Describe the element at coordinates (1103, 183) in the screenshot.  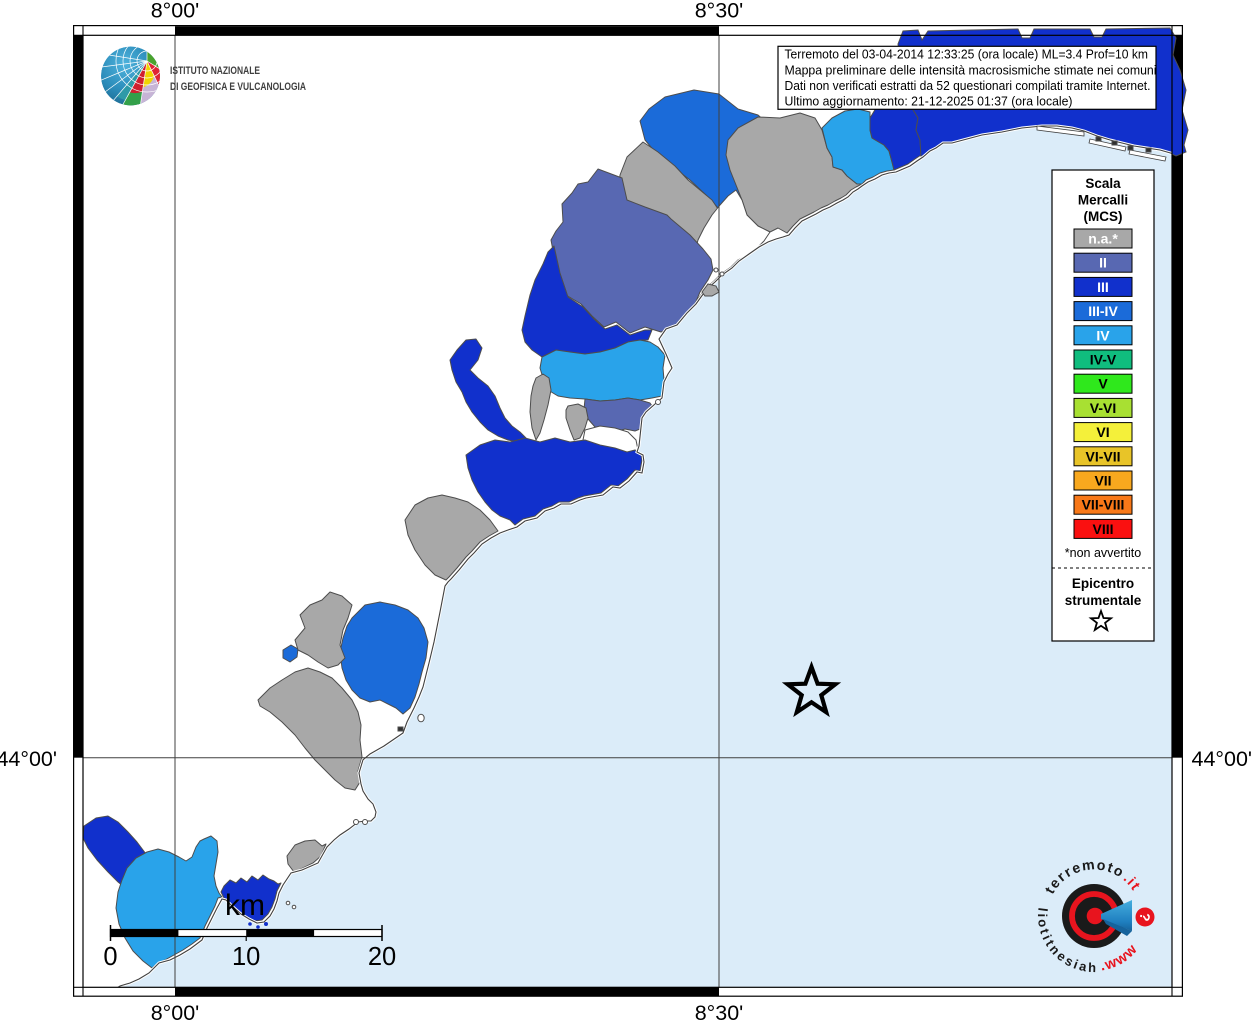
I see `svg-text: Scala` at that location.